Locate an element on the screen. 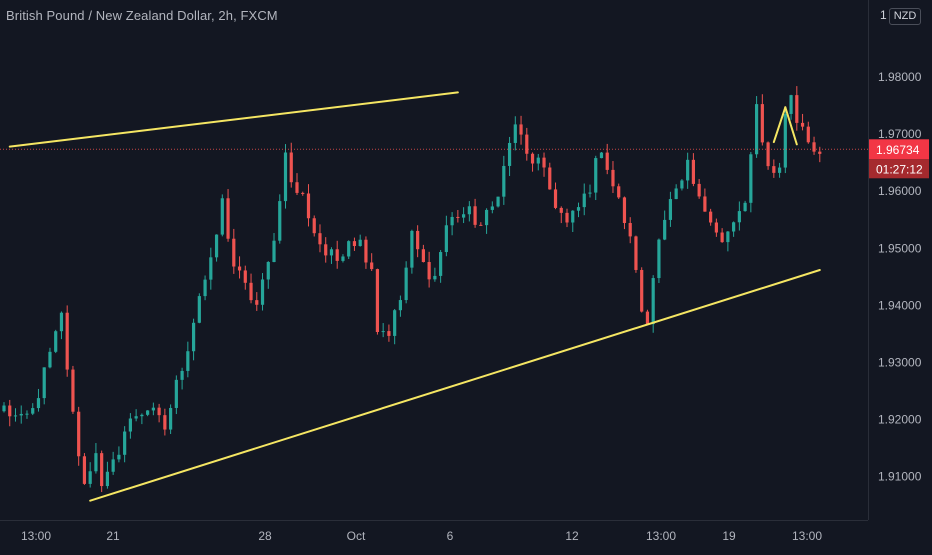 This screenshot has width=932, height=555. price-badge-value: 1.96734 is located at coordinates (898, 150).